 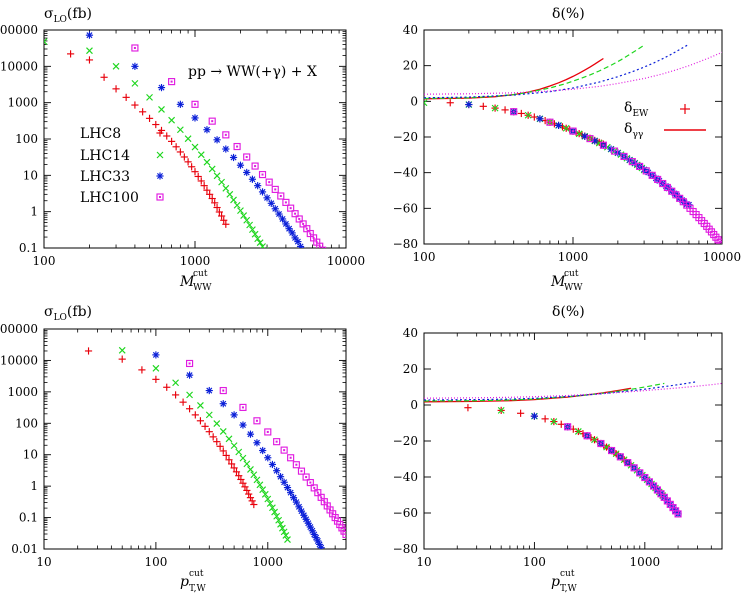 What do you see at coordinates (514, 78) in the screenshot?
I see `series-lhc8-` at bounding box center [514, 78].